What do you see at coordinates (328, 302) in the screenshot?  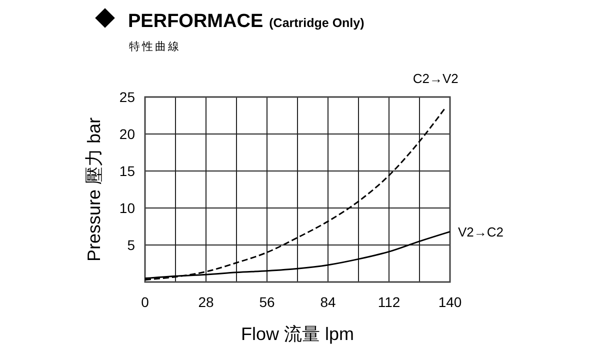 I see `x-tick-label: 84` at bounding box center [328, 302].